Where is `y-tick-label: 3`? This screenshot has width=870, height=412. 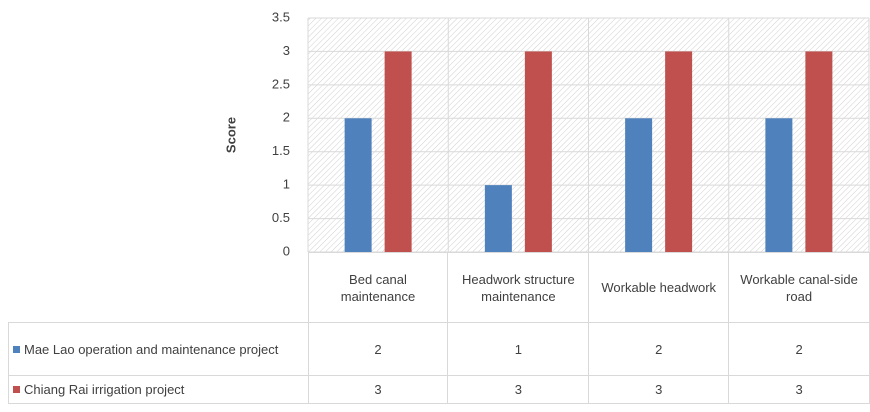 y-tick-label: 3 is located at coordinates (286, 50).